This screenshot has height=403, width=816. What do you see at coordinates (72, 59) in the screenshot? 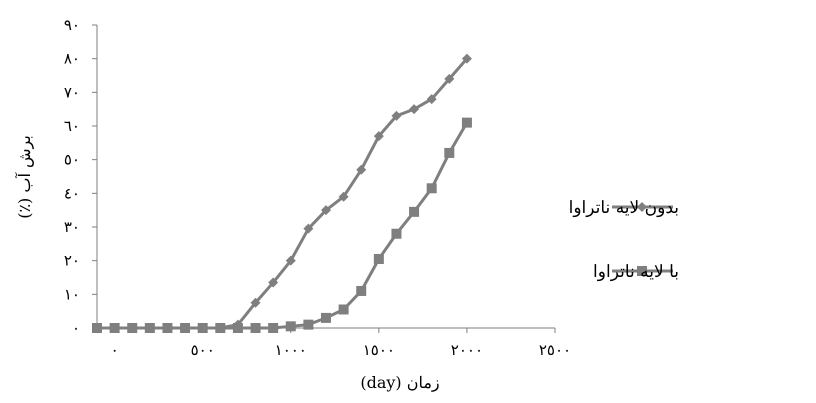
I see `y-tick-label: ٨٠` at bounding box center [72, 59].